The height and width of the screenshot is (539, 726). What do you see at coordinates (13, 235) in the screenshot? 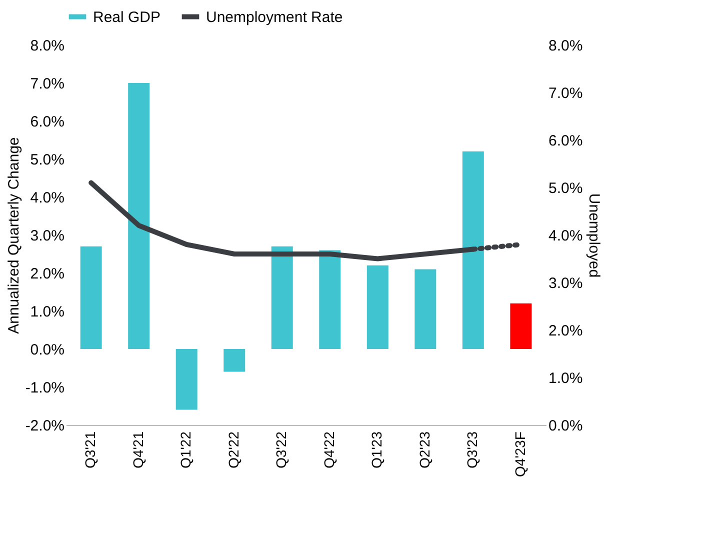
I see `y-axis-title: Annualized Quarterly Change` at bounding box center [13, 235].